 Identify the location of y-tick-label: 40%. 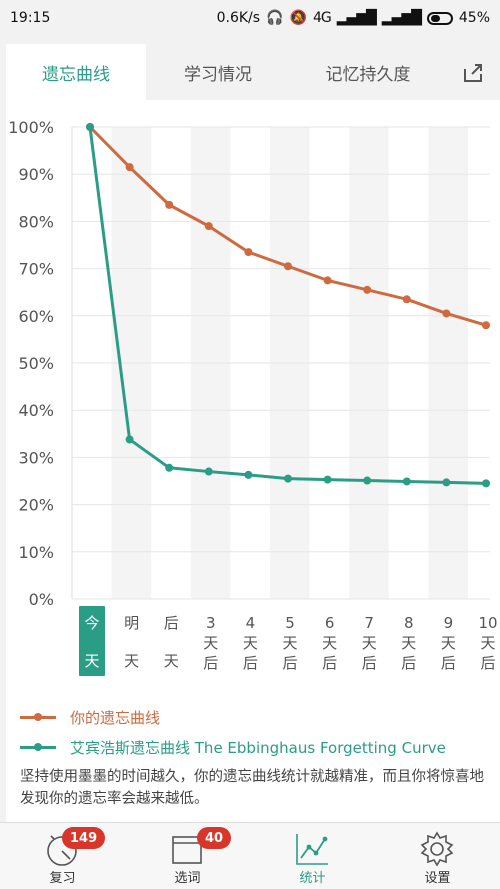
(36, 410).